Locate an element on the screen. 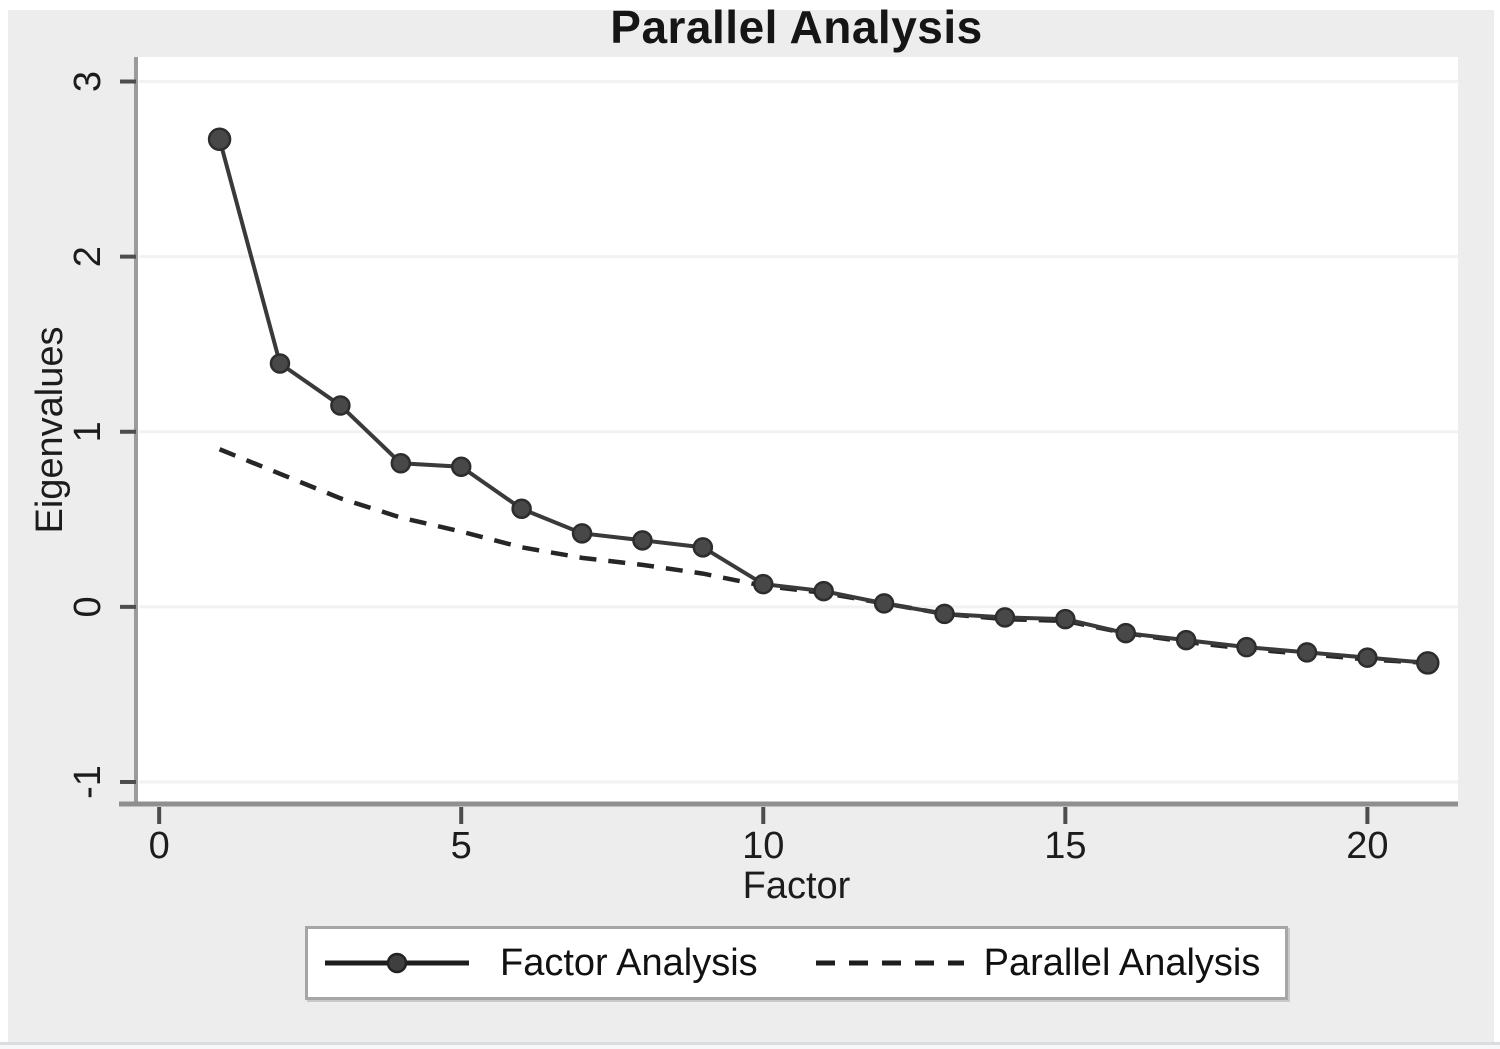 Image resolution: width=1500 pixels, height=1049 pixels. y-tick-label: 2 is located at coordinates (88, 256).